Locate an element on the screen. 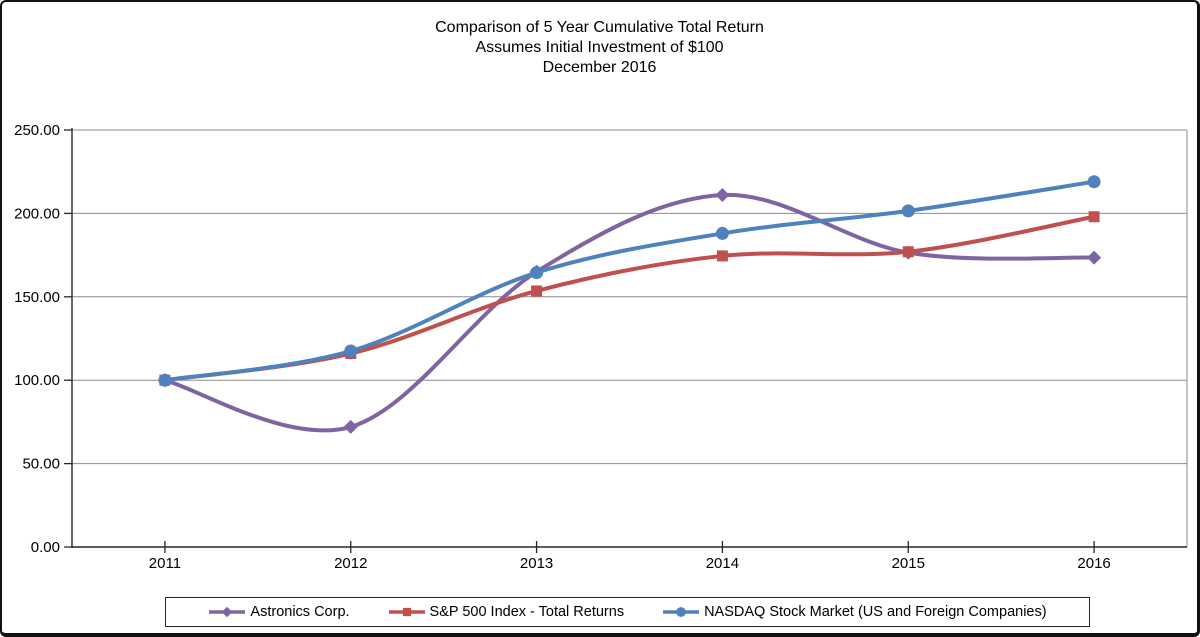  legend-marker-square-icon is located at coordinates (406, 612).